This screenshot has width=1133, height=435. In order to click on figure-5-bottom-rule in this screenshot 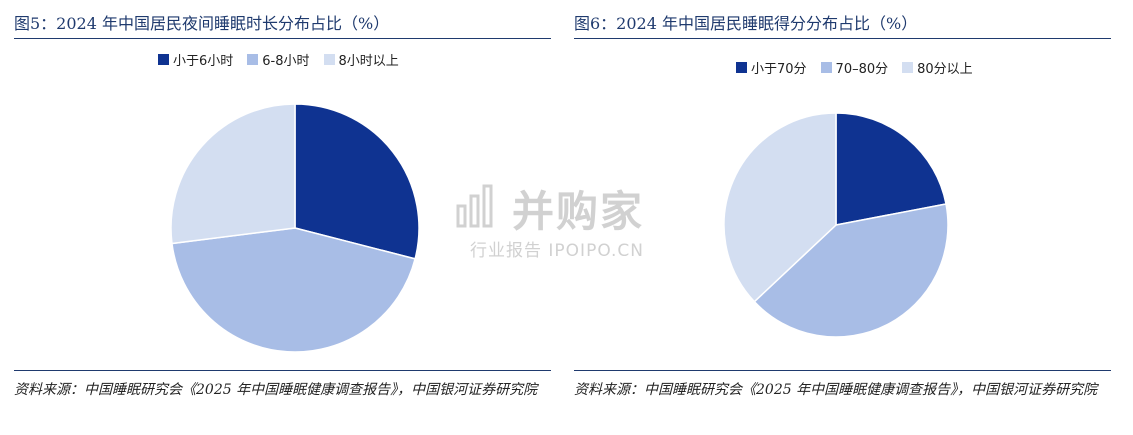, I will do `click(282, 370)`.